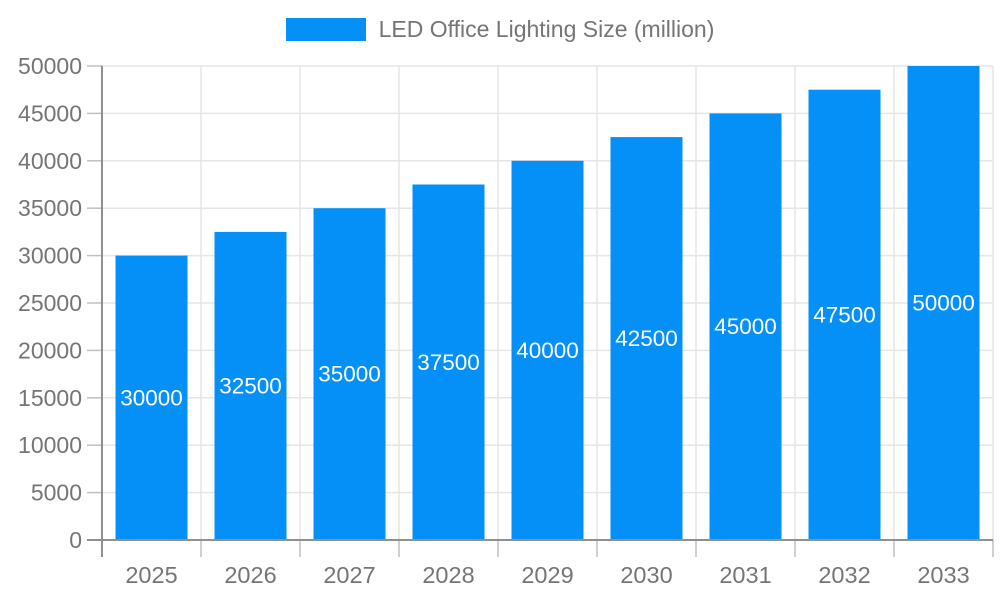  I want to click on legend-label: LED Office Lighting Size (million), so click(546, 29).